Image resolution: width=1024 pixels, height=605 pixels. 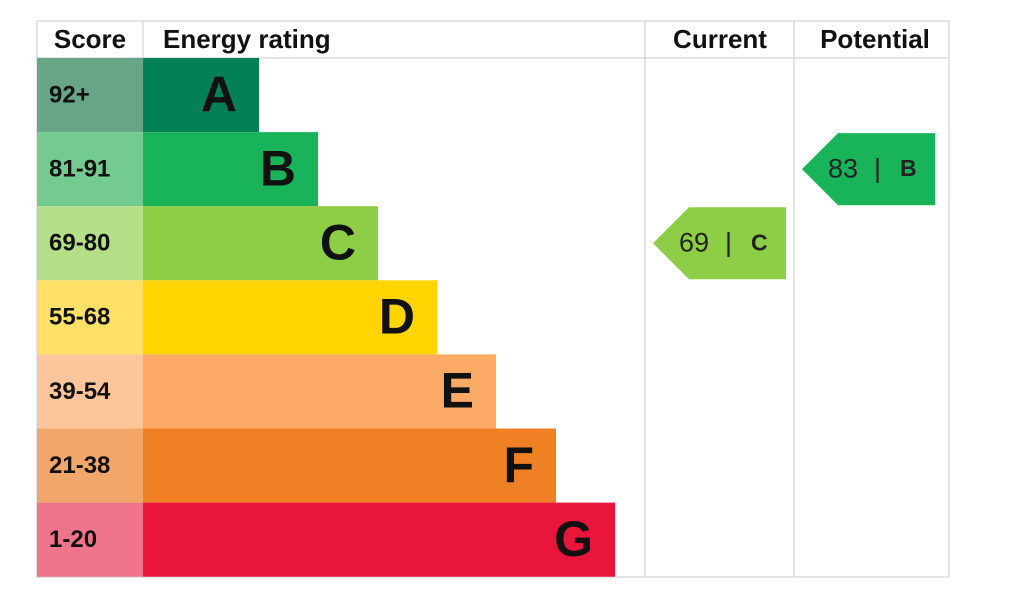 What do you see at coordinates (338, 242) in the screenshot?
I see `band-letter: C` at bounding box center [338, 242].